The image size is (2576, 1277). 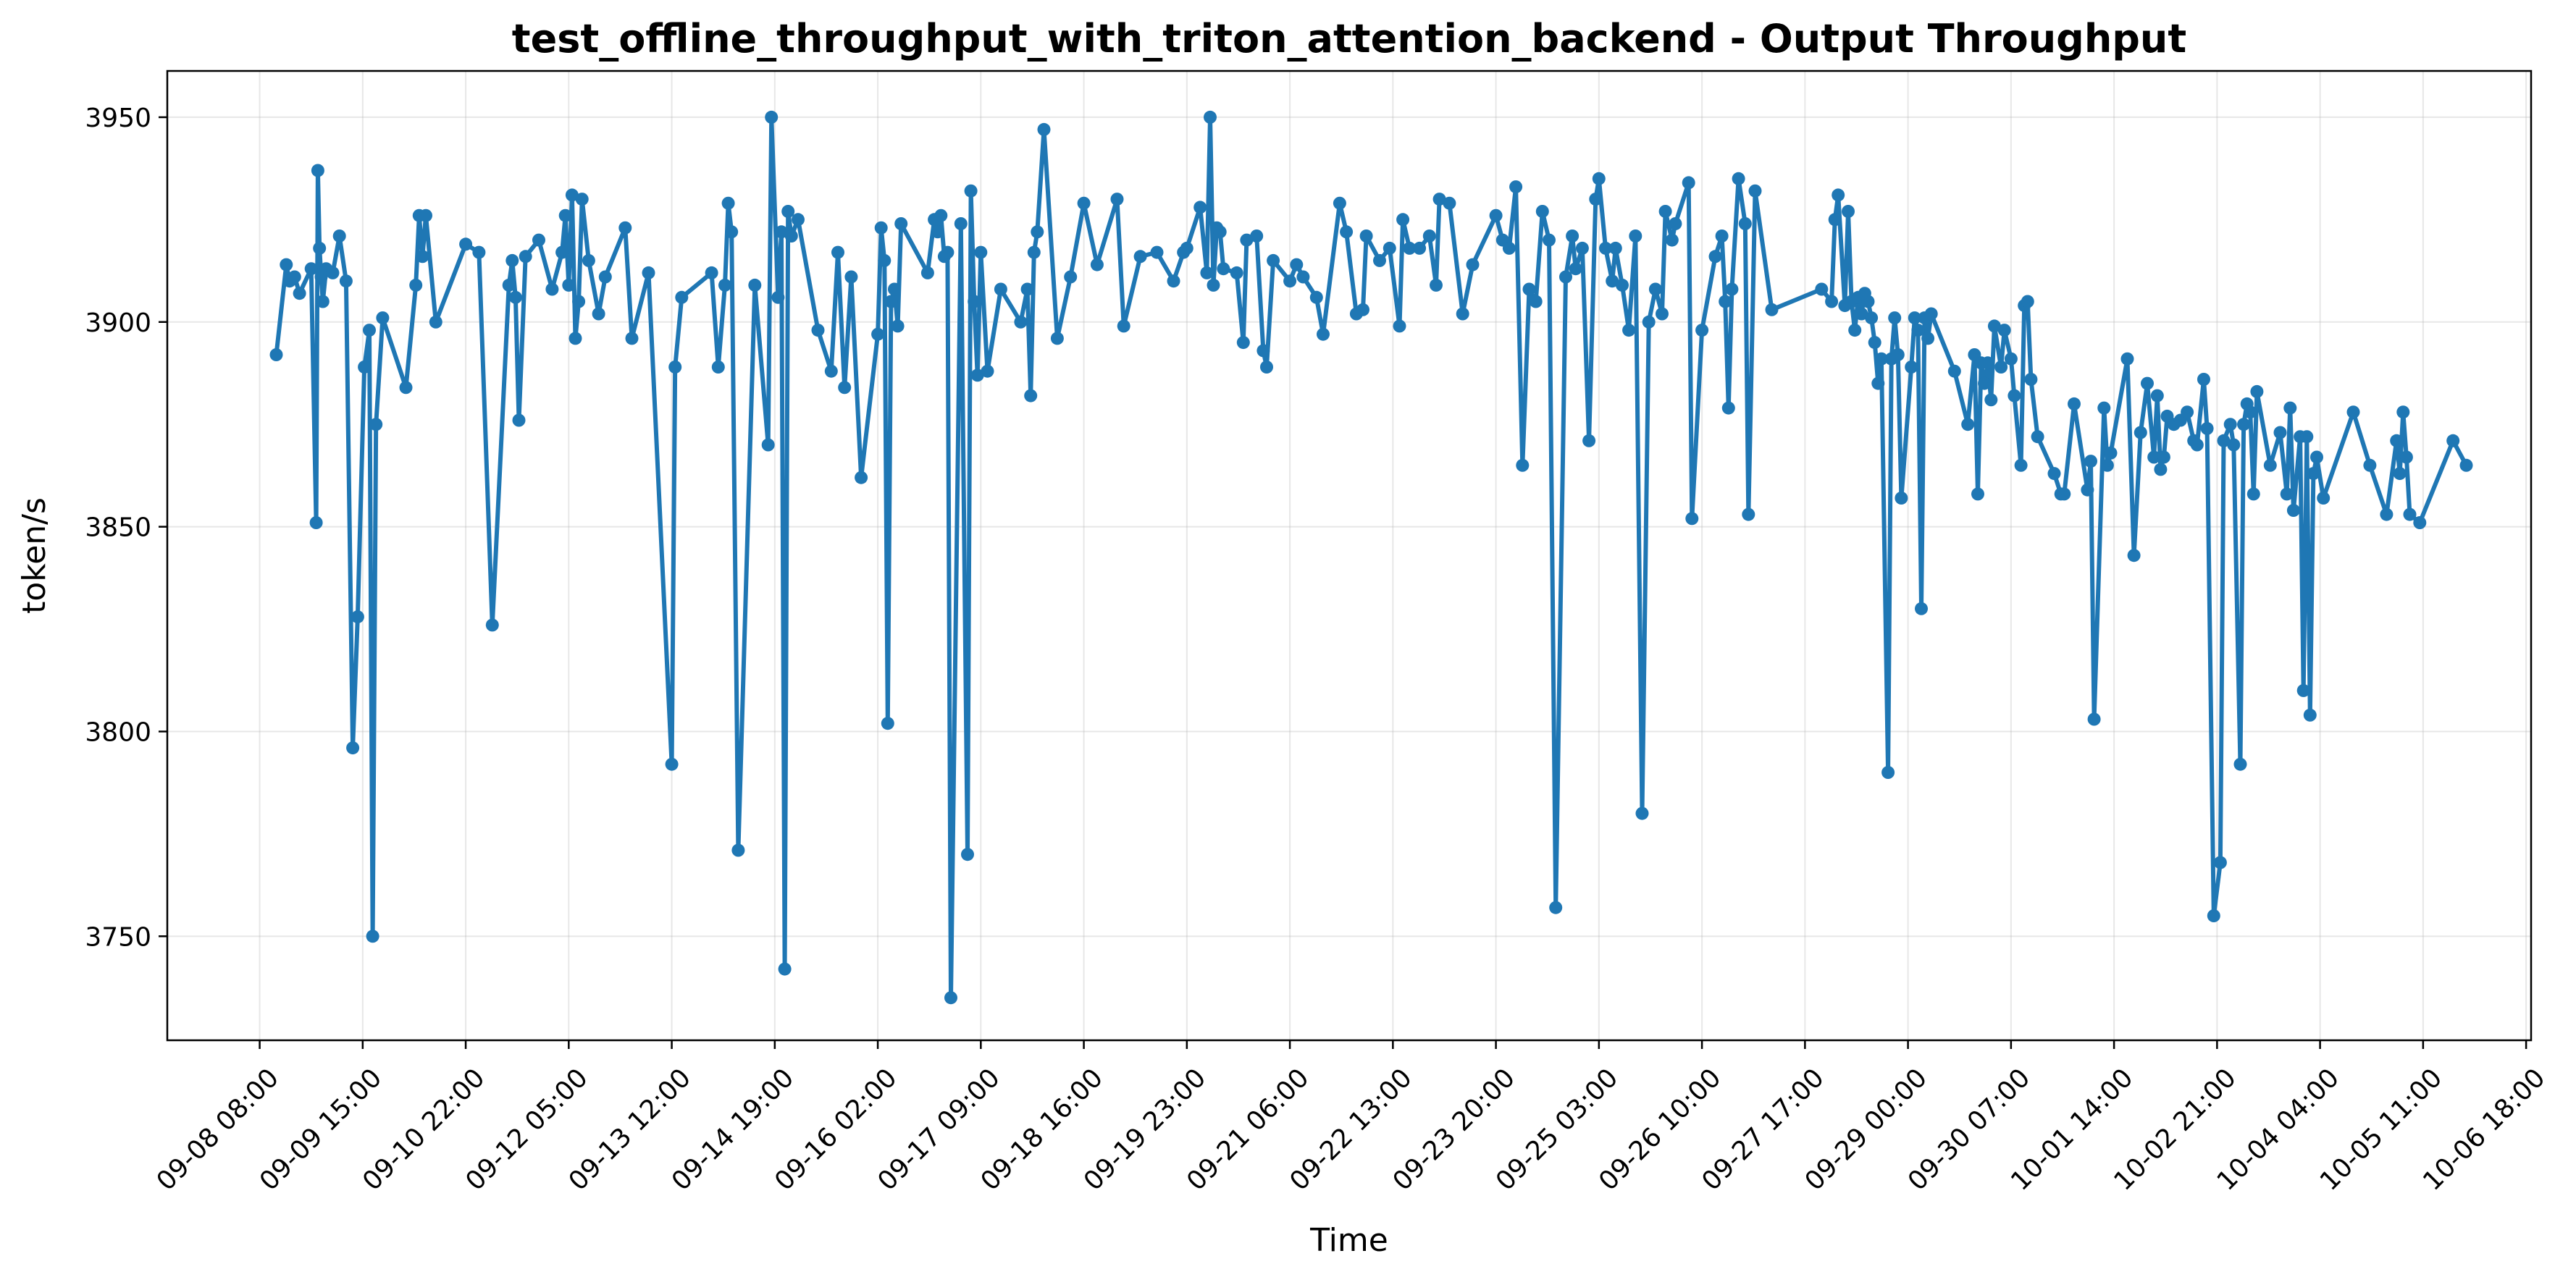 What do you see at coordinates (118, 528) in the screenshot?
I see `y-tick-label: 3850` at bounding box center [118, 528].